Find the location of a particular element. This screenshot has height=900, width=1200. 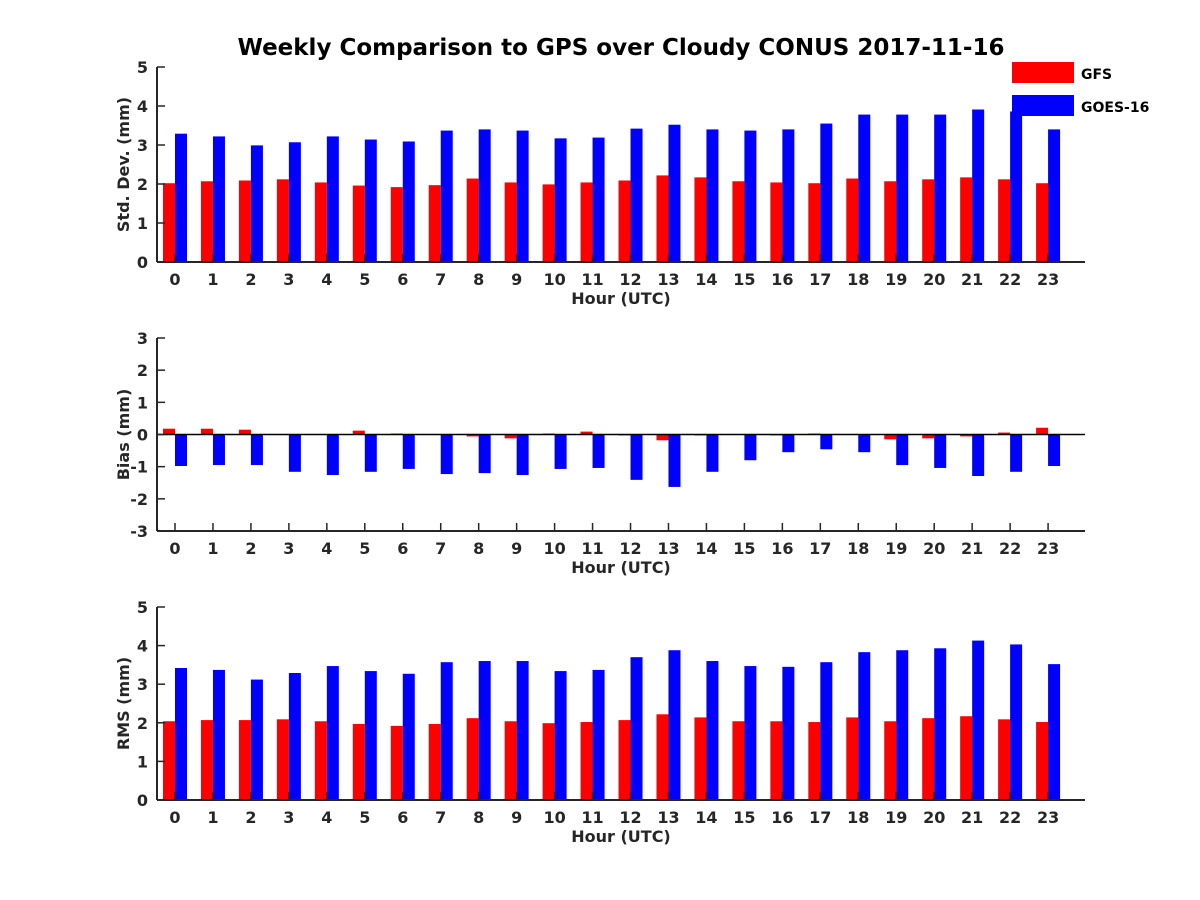

x-tick-label: 3 is located at coordinates (288, 279).